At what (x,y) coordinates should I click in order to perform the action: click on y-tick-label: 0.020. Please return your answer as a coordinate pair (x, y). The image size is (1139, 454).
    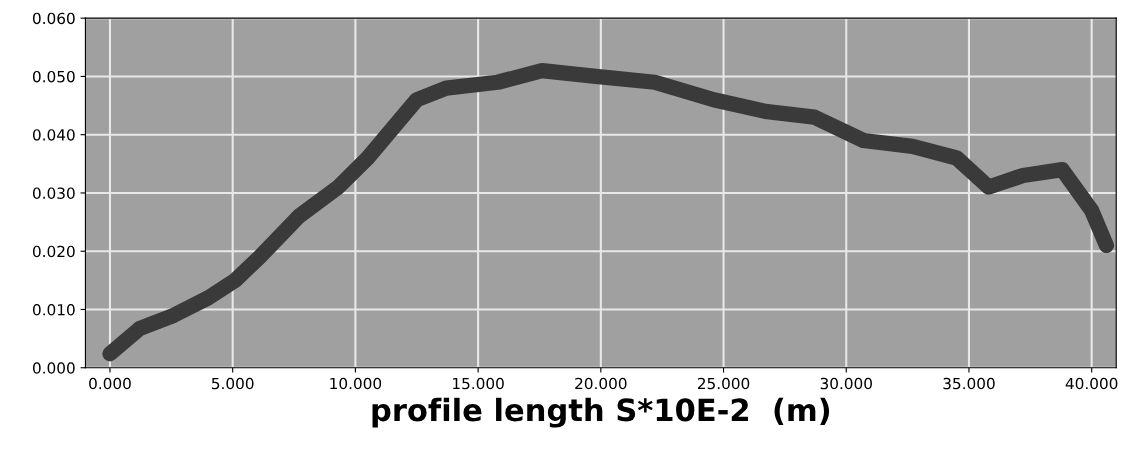
    Looking at the image, I should click on (53, 251).